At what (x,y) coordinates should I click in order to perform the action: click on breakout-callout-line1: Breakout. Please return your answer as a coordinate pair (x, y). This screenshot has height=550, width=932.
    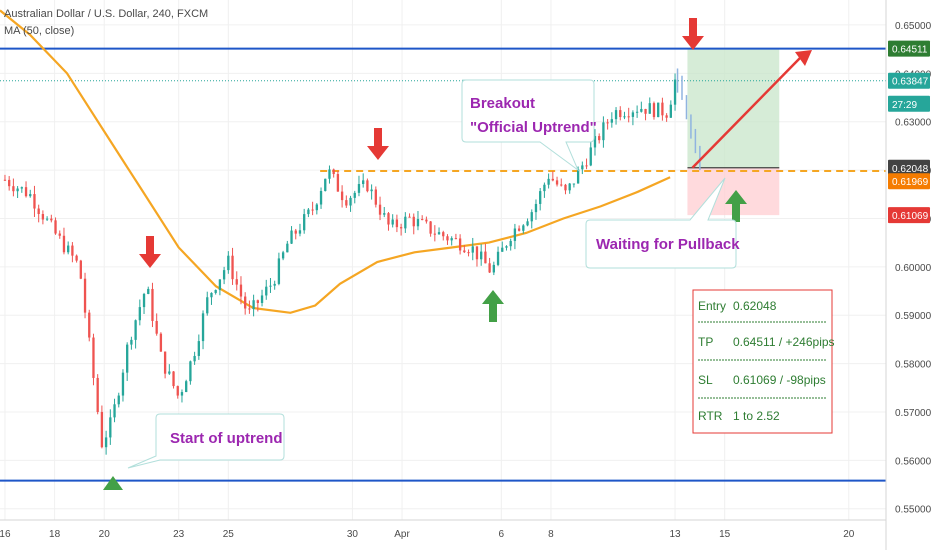
    Looking at the image, I should click on (502, 103).